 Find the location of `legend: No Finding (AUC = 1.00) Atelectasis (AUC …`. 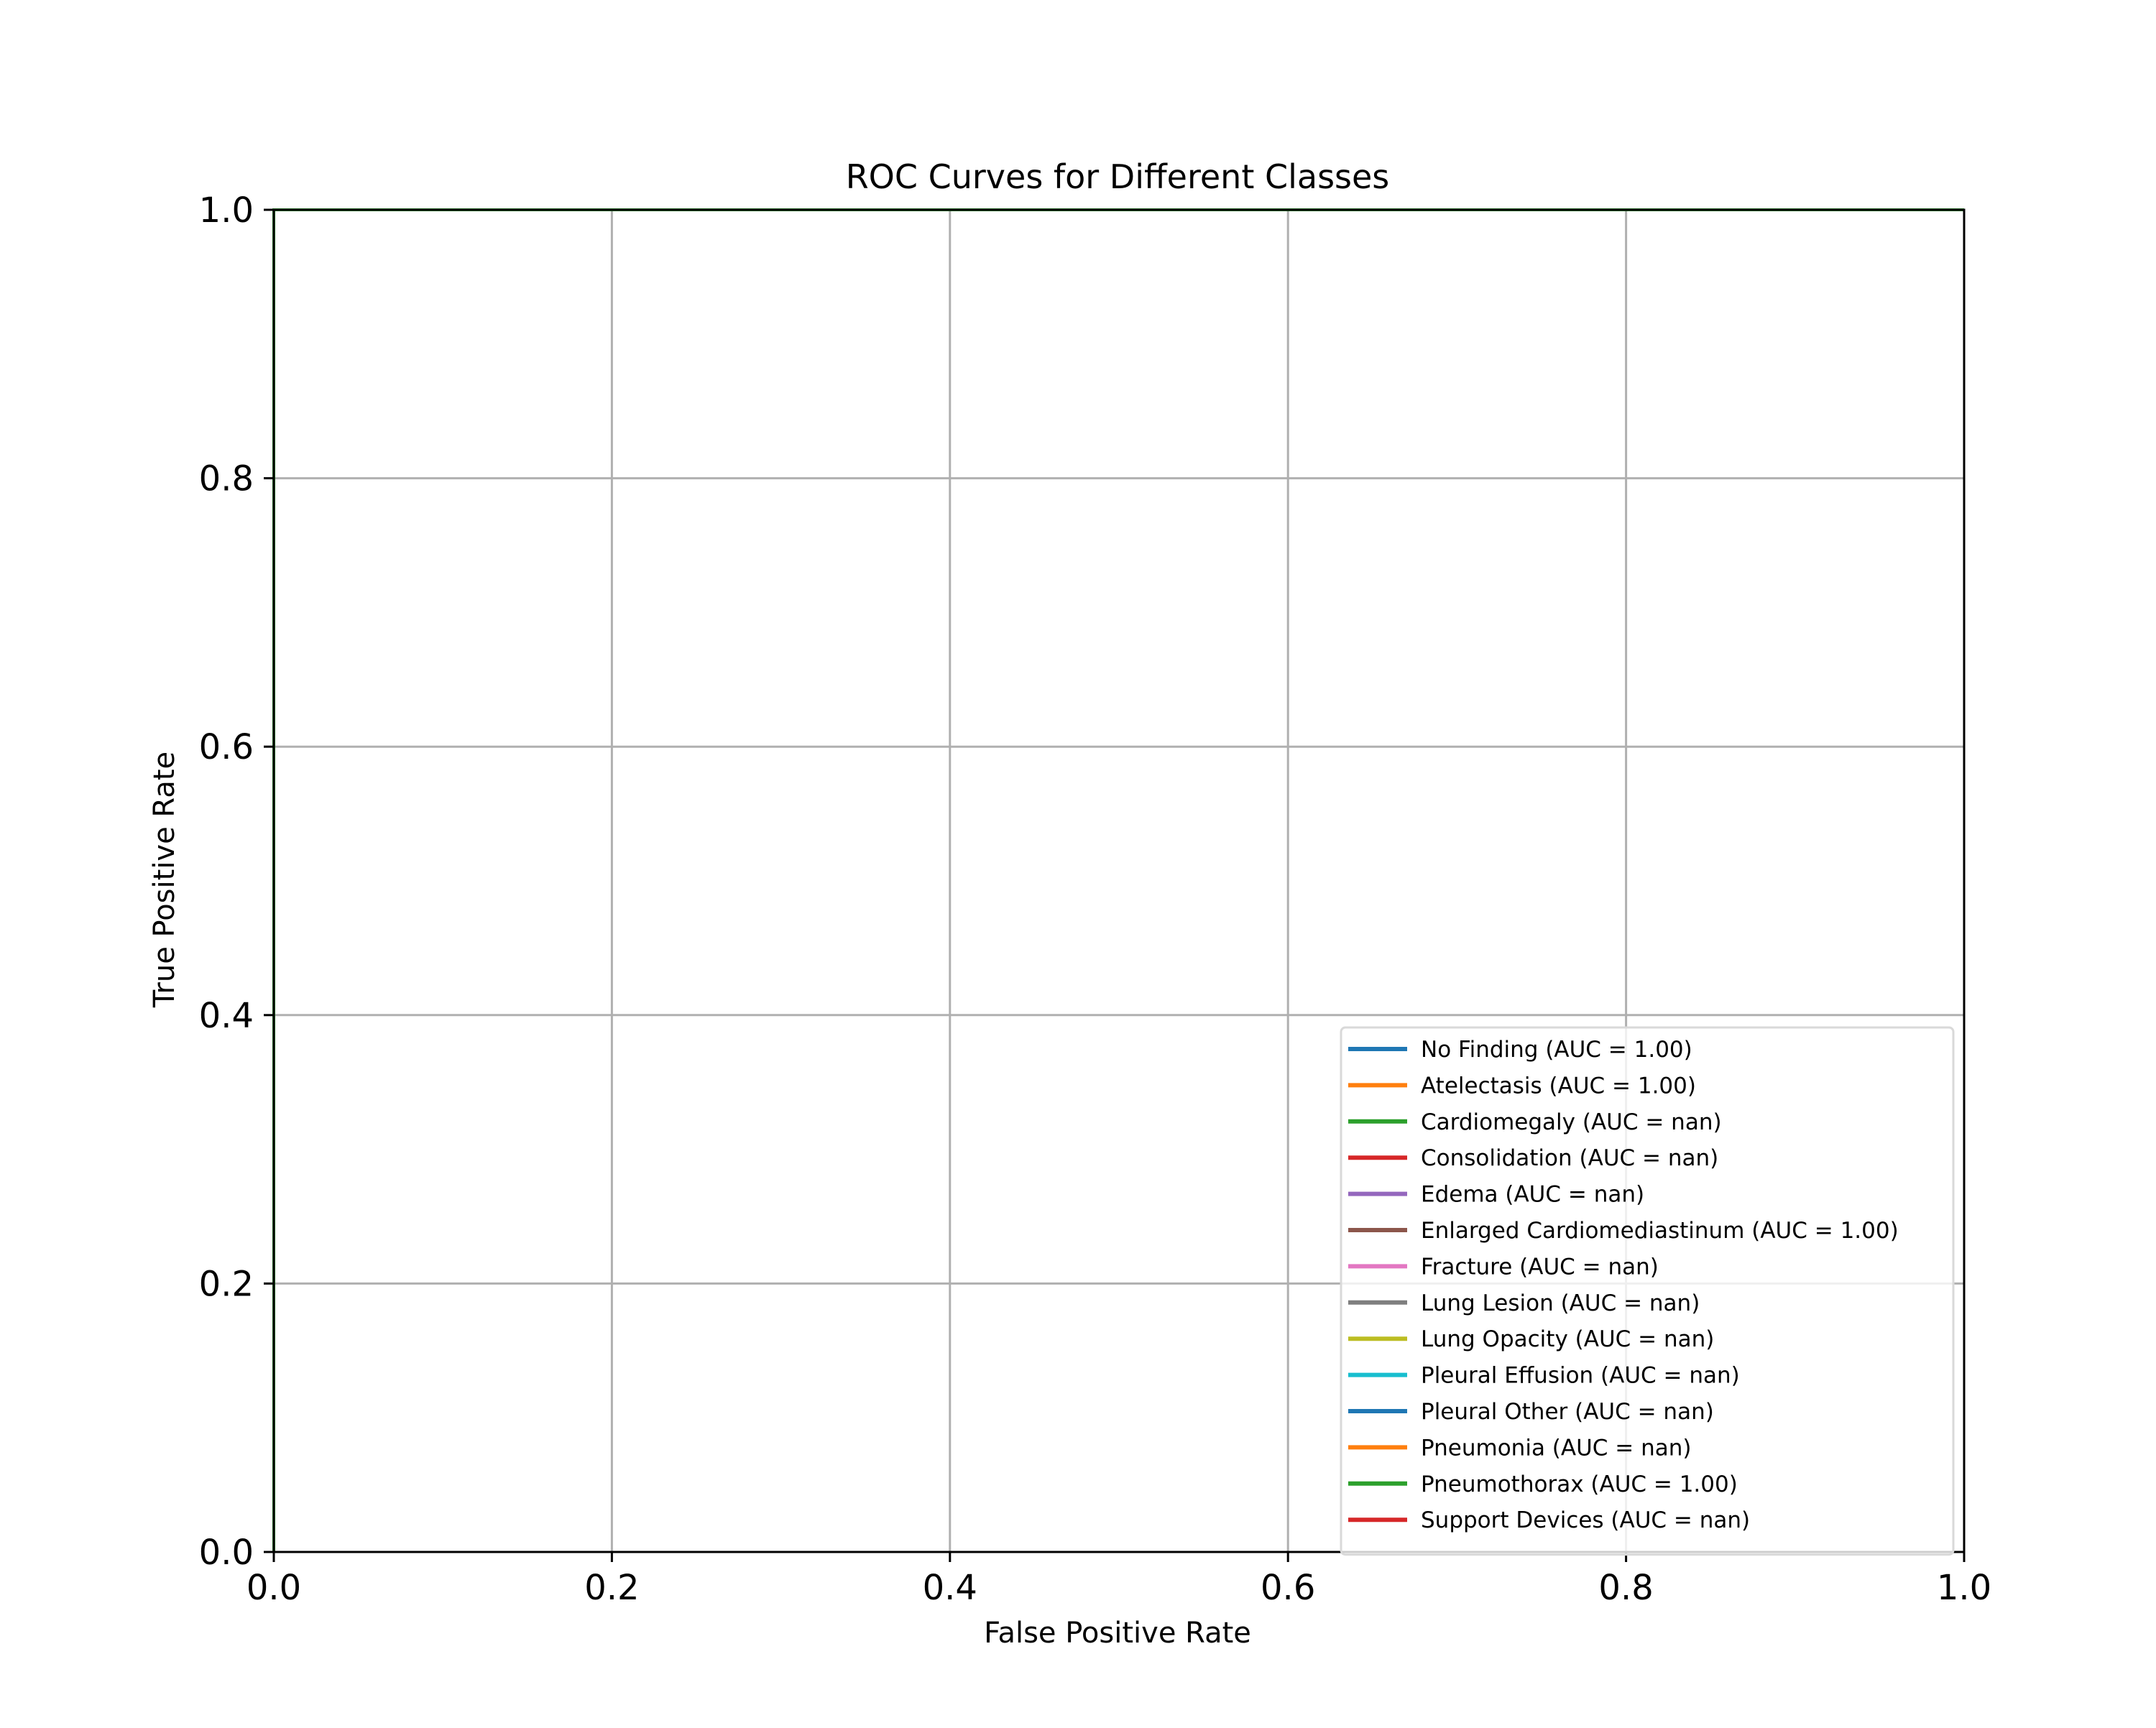

legend: No Finding (AUC = 1.00) Atelectasis (AUC … is located at coordinates (1647, 1291).